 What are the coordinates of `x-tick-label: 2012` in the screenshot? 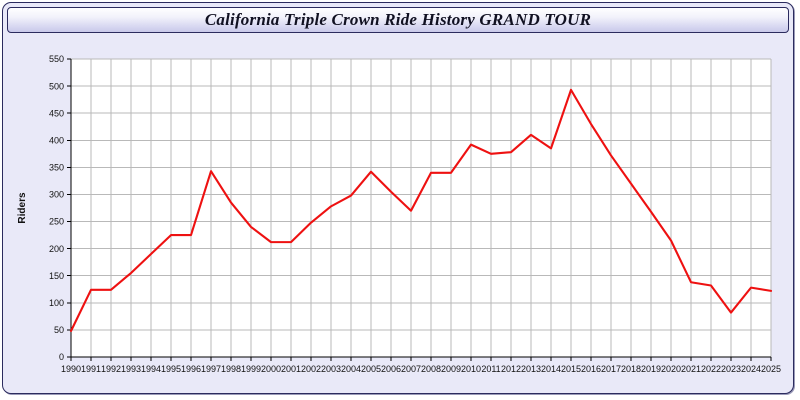 It's located at (511, 369).